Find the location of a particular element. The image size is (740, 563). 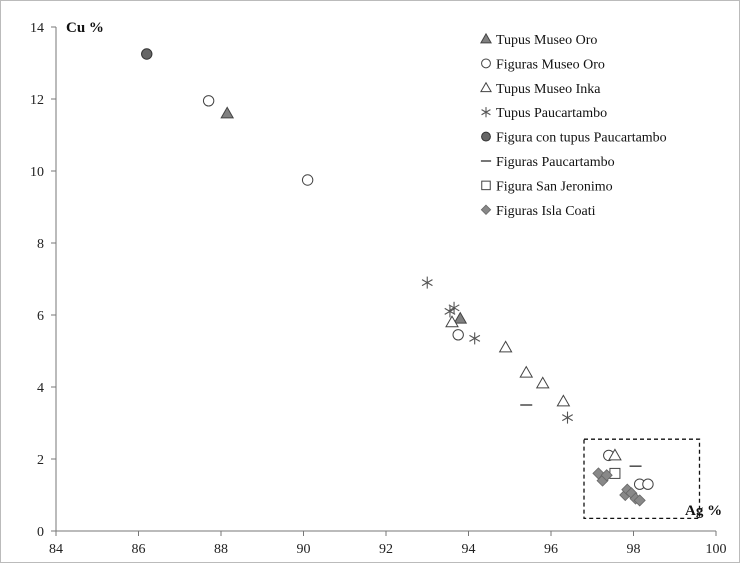

legend-entry: Figuras Museo Oro is located at coordinates (550, 64).